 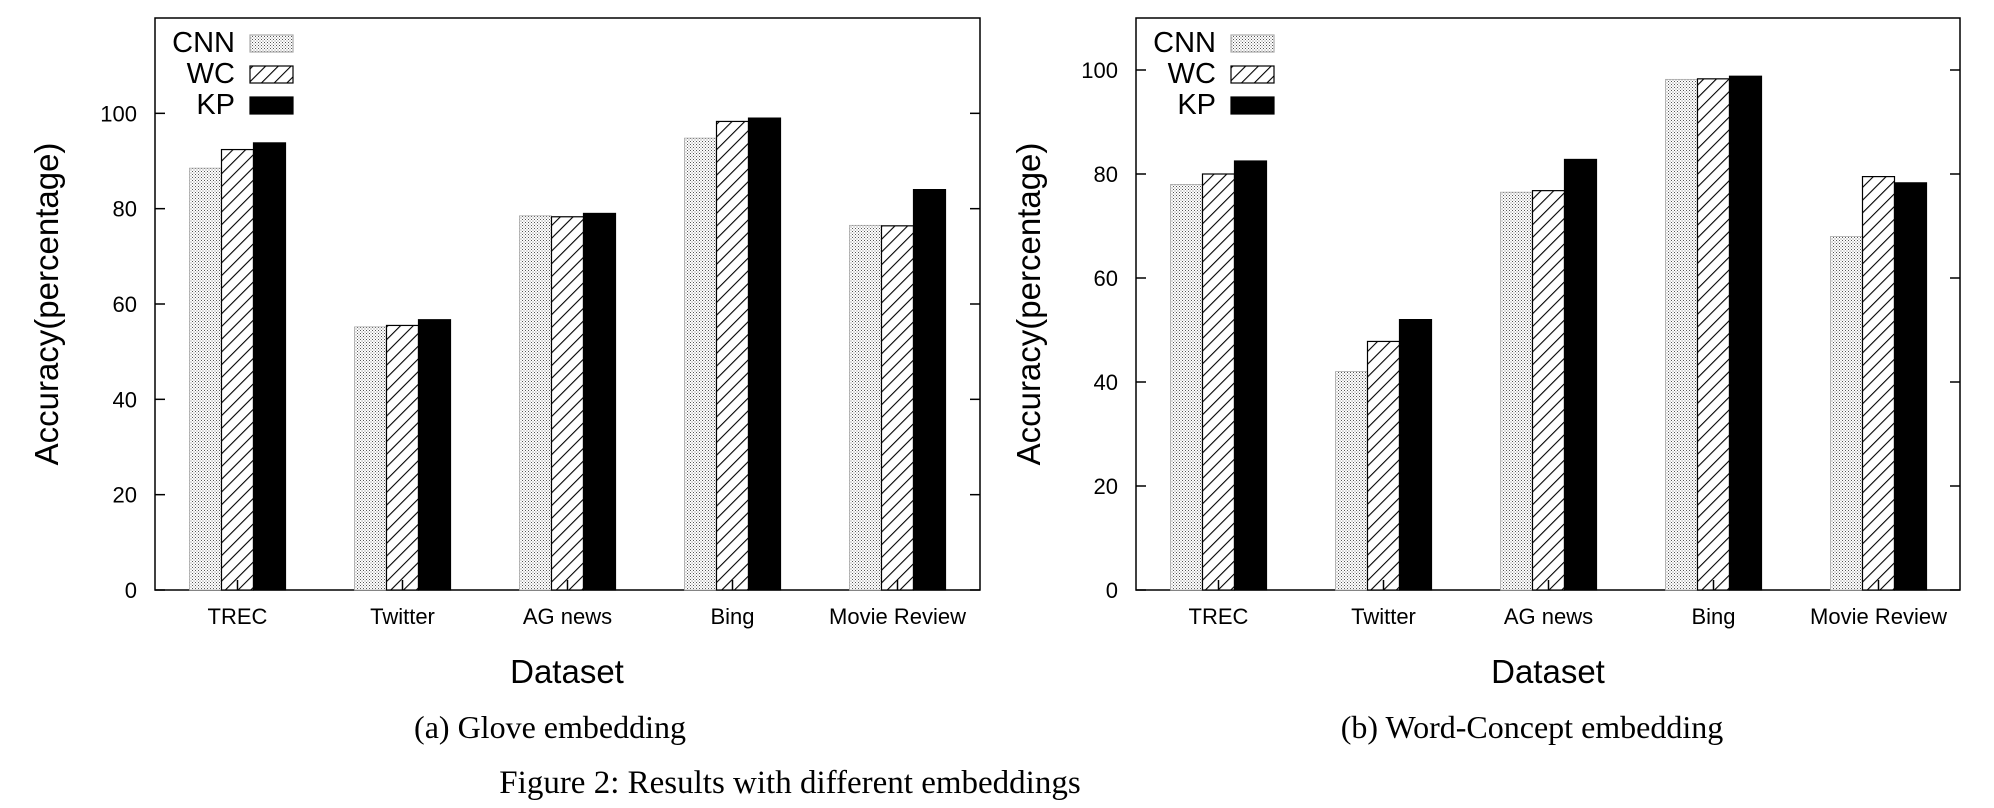 I want to click on panel-caption: (b) Word-Concept embedding, so click(x=1532, y=727).